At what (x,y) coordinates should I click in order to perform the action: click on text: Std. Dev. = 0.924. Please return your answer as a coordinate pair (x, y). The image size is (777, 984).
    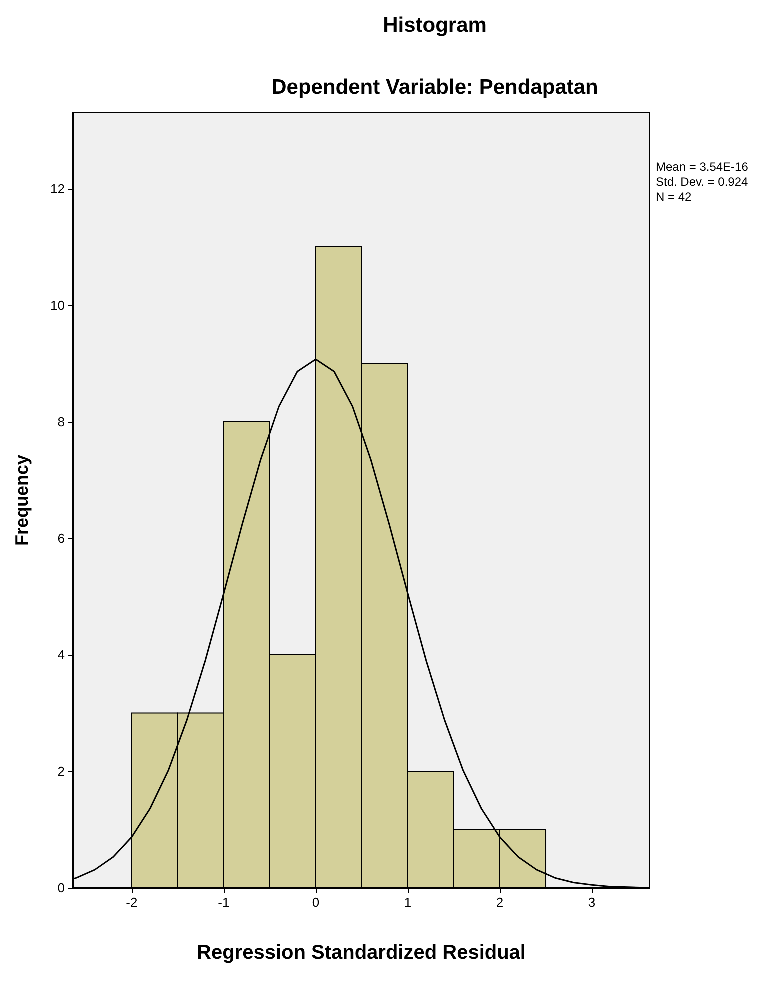
    Looking at the image, I should click on (702, 182).